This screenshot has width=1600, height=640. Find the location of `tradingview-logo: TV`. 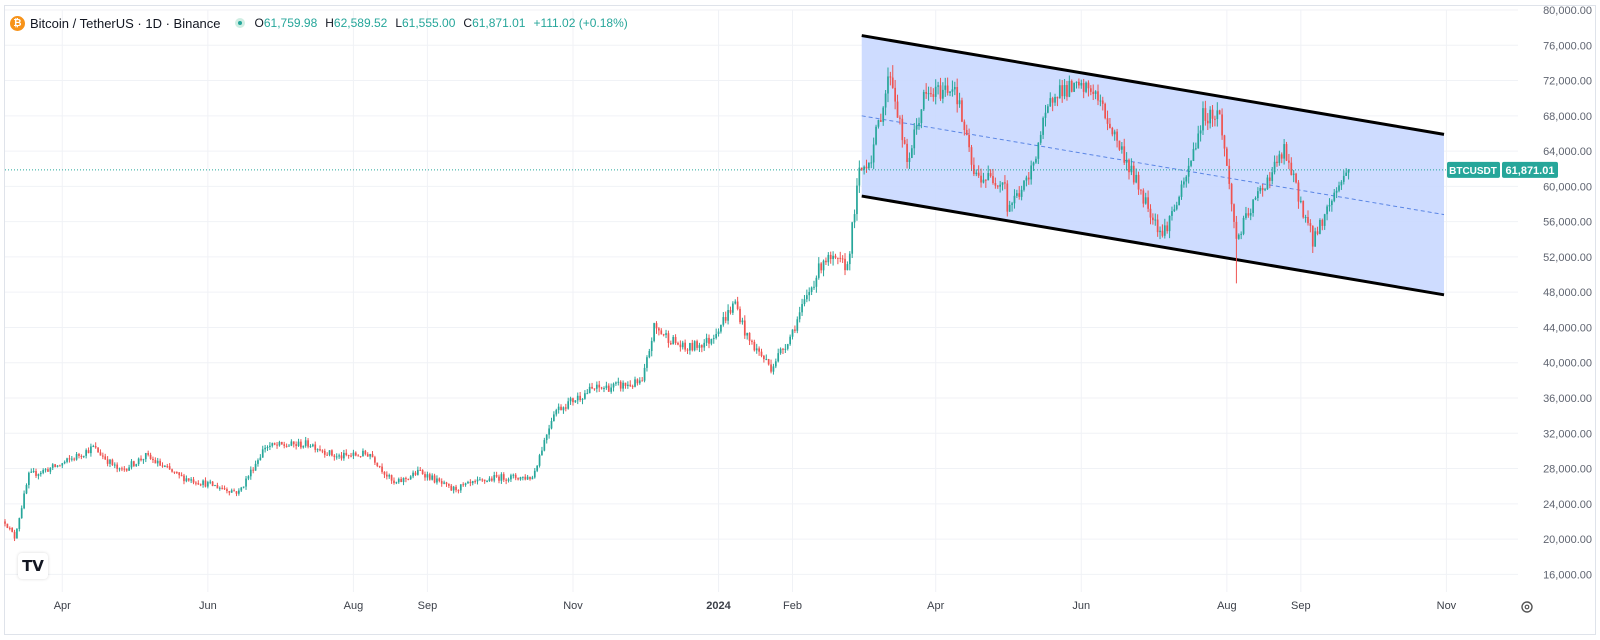

tradingview-logo: TV is located at coordinates (33, 566).